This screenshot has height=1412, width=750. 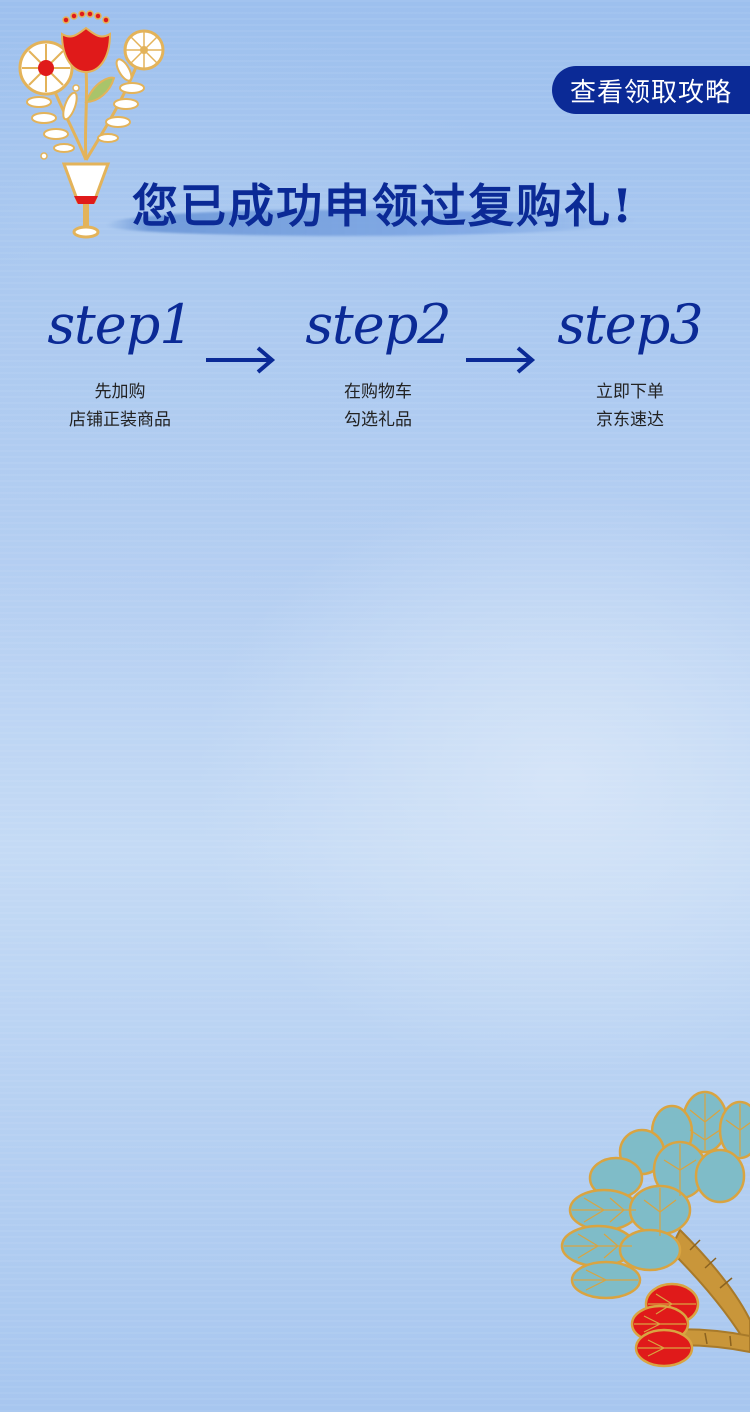 What do you see at coordinates (120, 420) in the screenshot?
I see `step-1-line-2: 店铺正装商品` at bounding box center [120, 420].